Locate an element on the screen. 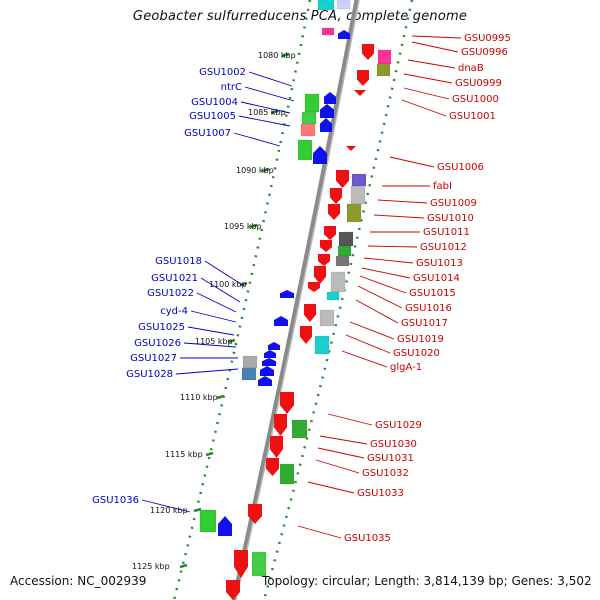 The image size is (600, 600). gene-label-GSU1026: GSU1026 is located at coordinates (157, 343).